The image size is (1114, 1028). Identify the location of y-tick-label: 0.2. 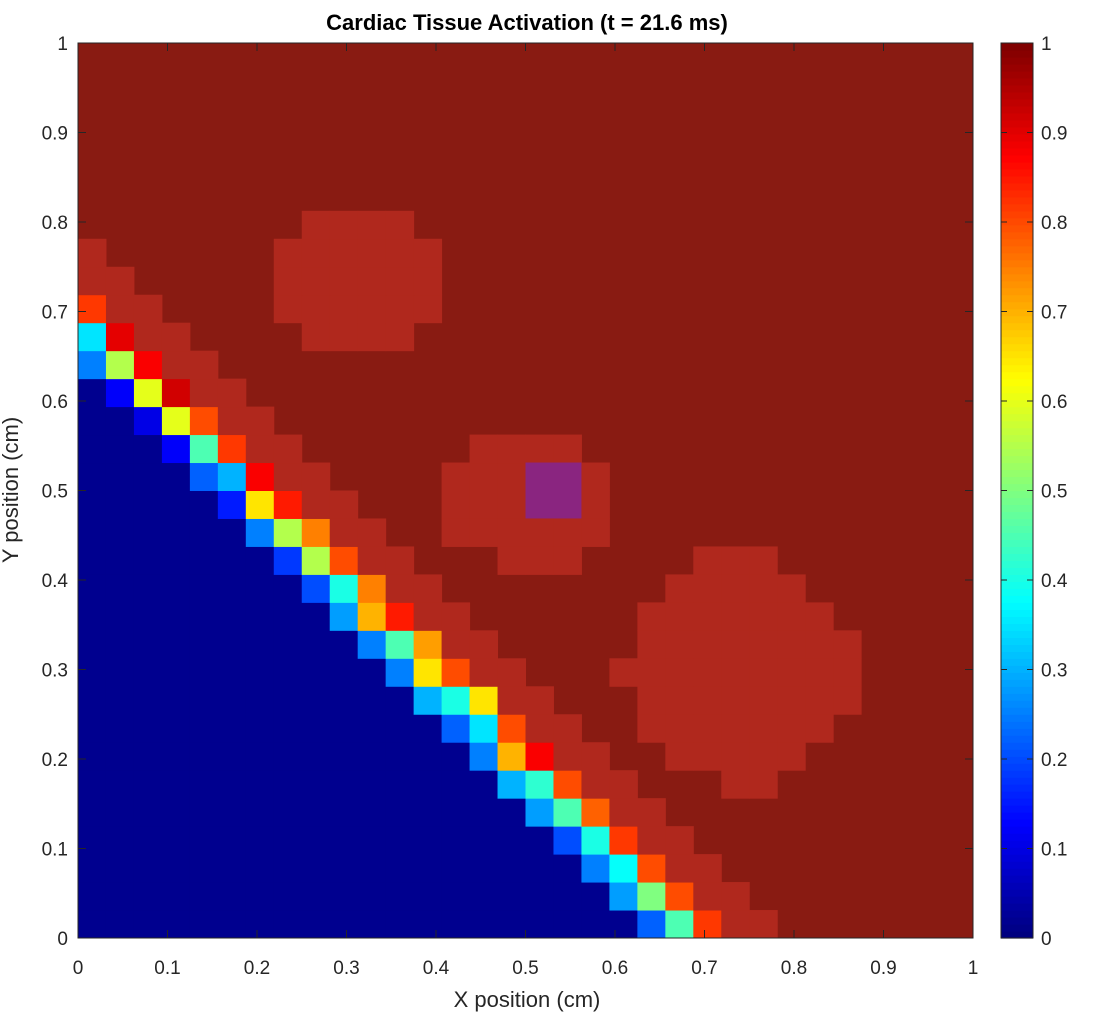
(55, 760).